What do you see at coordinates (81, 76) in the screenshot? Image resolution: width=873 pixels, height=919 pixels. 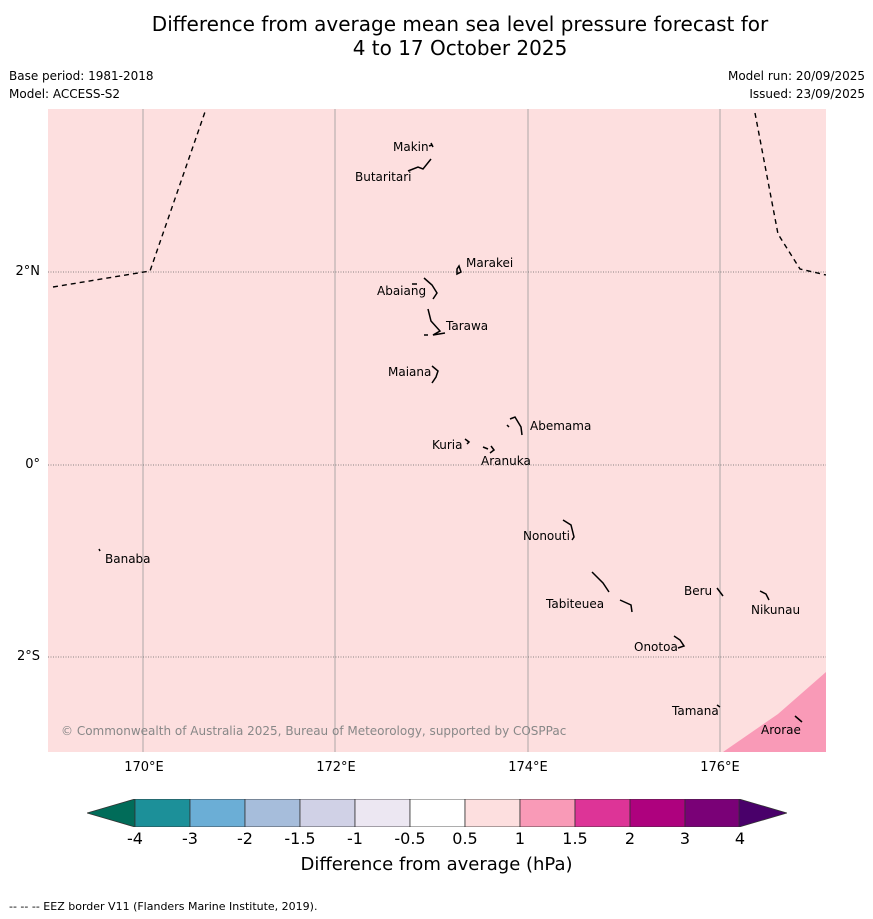 I see `base-period: Base period: 1981-2018` at bounding box center [81, 76].